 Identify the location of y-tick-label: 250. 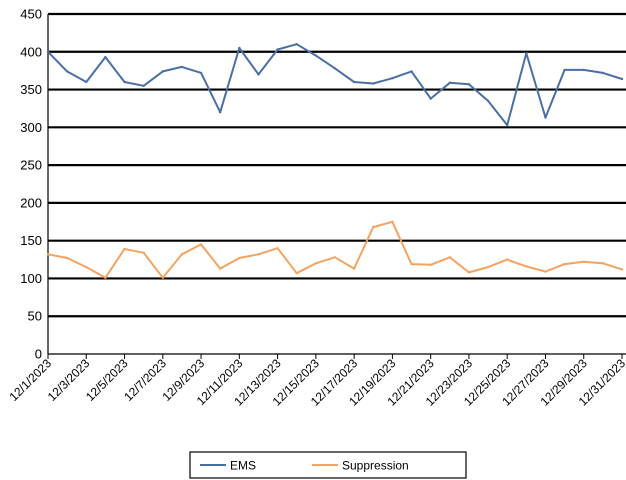
(31, 165).